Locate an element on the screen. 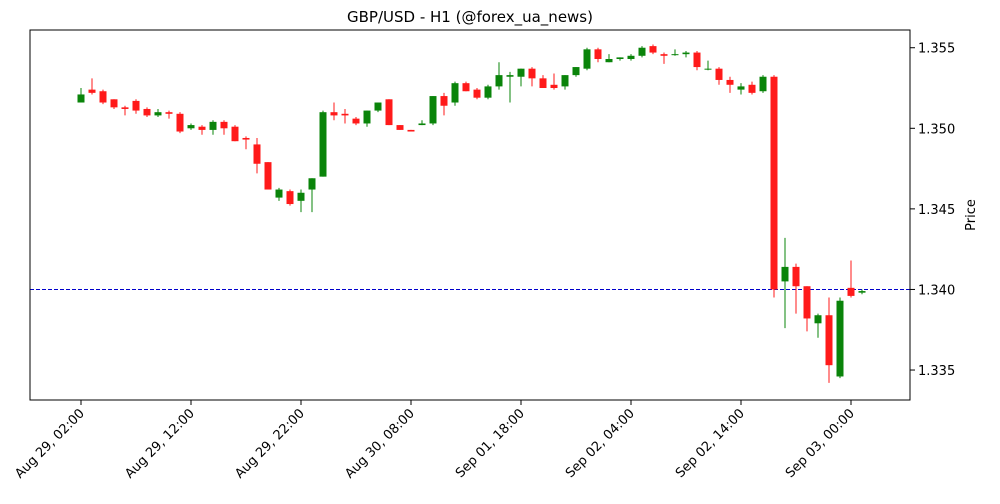 The height and width of the screenshot is (504, 1000). y-tick-label: 1.335 is located at coordinates (936, 371).